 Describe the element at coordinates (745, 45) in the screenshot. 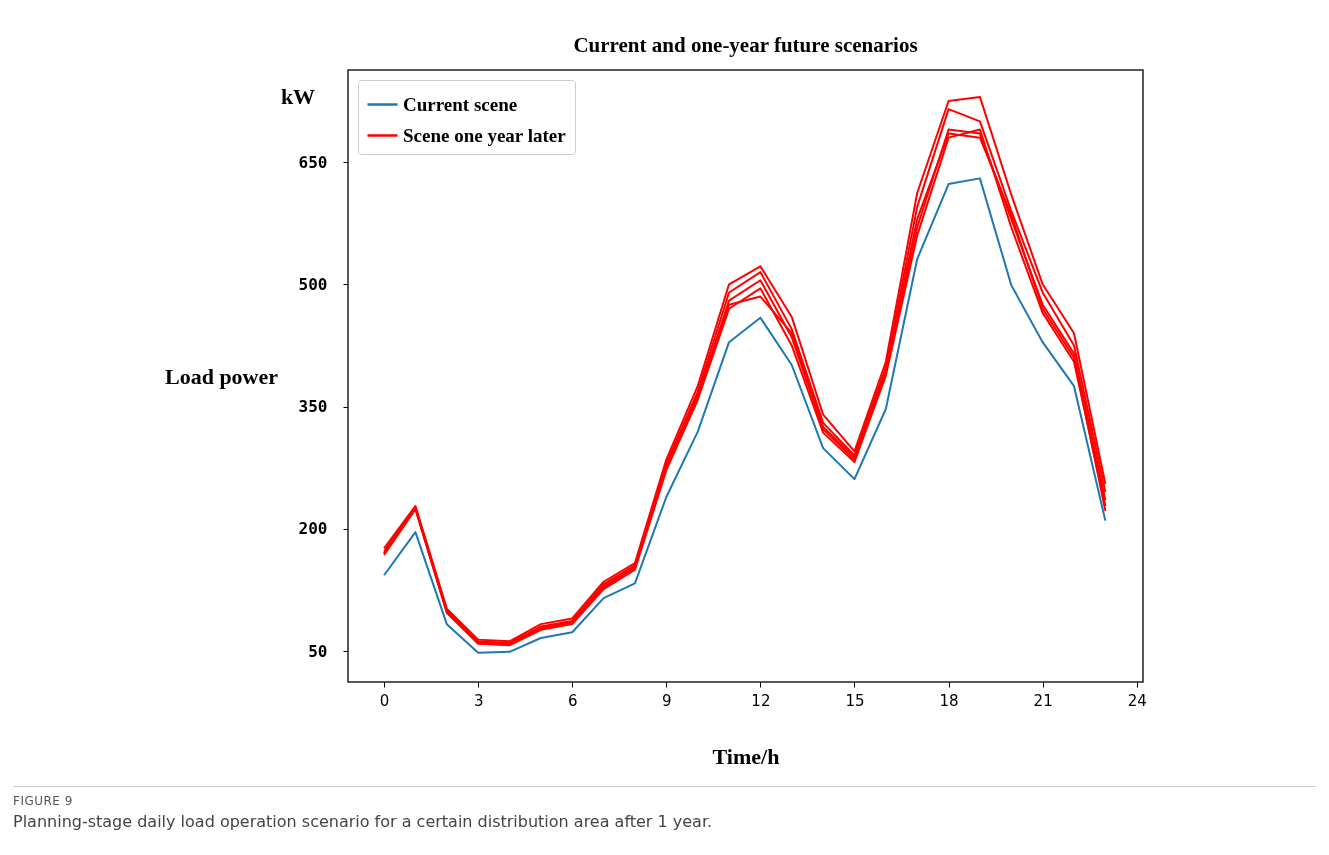

I see `chart-title: Current and one-year future scenarios` at that location.